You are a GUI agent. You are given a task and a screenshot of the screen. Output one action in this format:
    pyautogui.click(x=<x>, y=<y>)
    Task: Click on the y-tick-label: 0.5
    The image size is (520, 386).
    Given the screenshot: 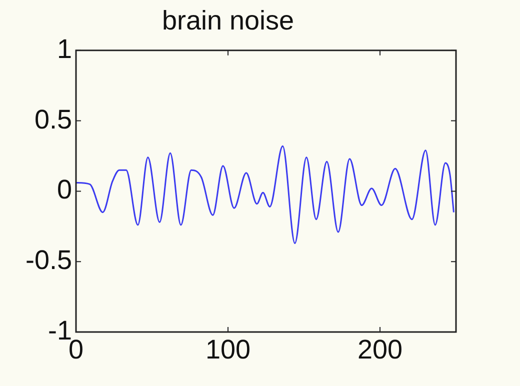 What is the action you would take?
    pyautogui.click(x=53, y=119)
    